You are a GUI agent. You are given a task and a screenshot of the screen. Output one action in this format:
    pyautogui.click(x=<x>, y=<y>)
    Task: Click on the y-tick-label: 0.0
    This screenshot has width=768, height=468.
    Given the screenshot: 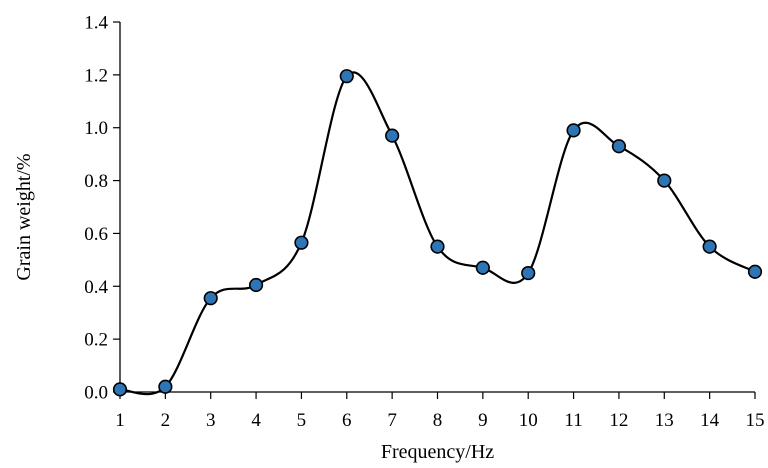 What is the action you would take?
    pyautogui.click(x=96, y=393)
    